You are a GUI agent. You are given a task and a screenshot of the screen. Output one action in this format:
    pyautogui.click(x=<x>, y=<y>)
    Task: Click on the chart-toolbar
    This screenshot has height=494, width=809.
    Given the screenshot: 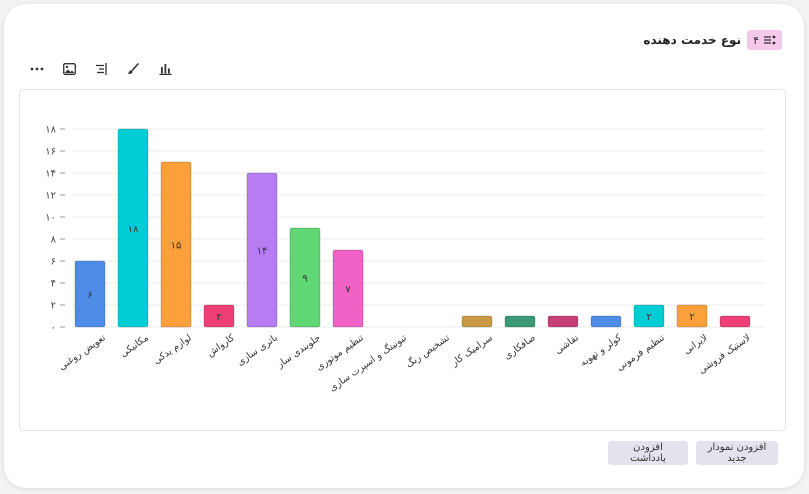 What is the action you would take?
    pyautogui.click(x=101, y=69)
    